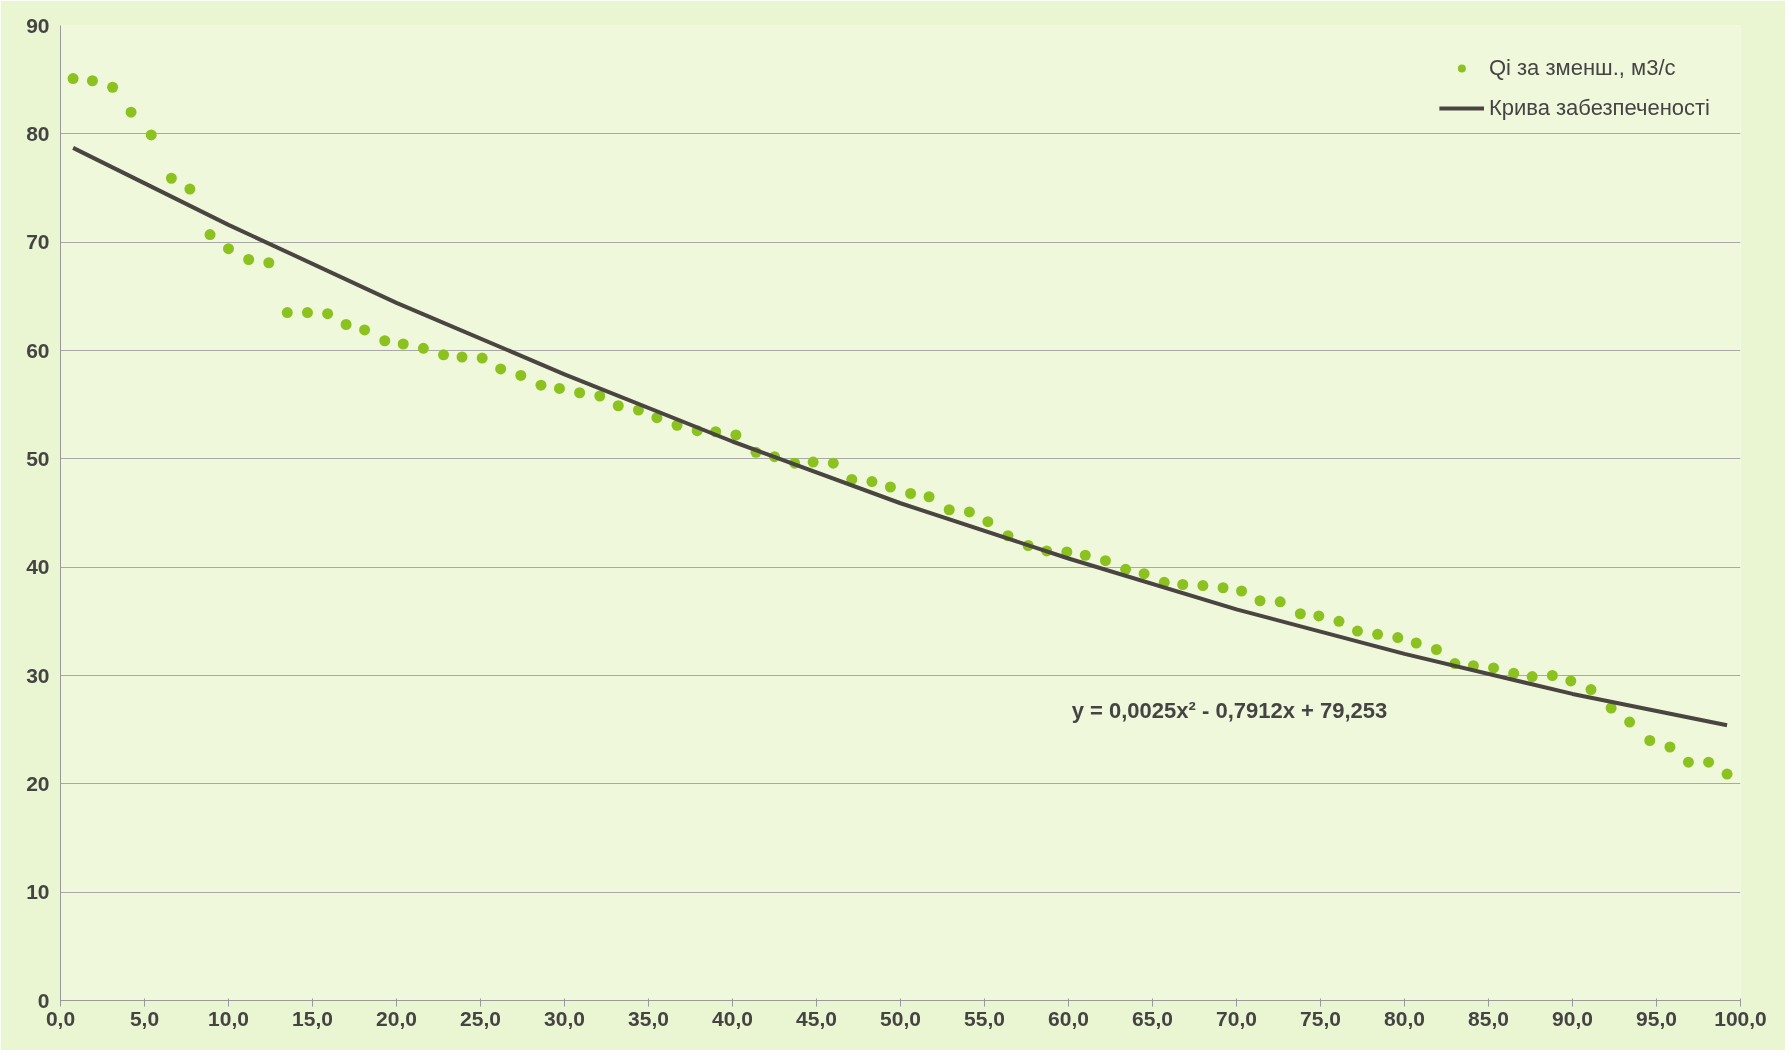 The height and width of the screenshot is (1061, 1792). What do you see at coordinates (38, 783) in the screenshot?
I see `y-tick-label: 20` at bounding box center [38, 783].